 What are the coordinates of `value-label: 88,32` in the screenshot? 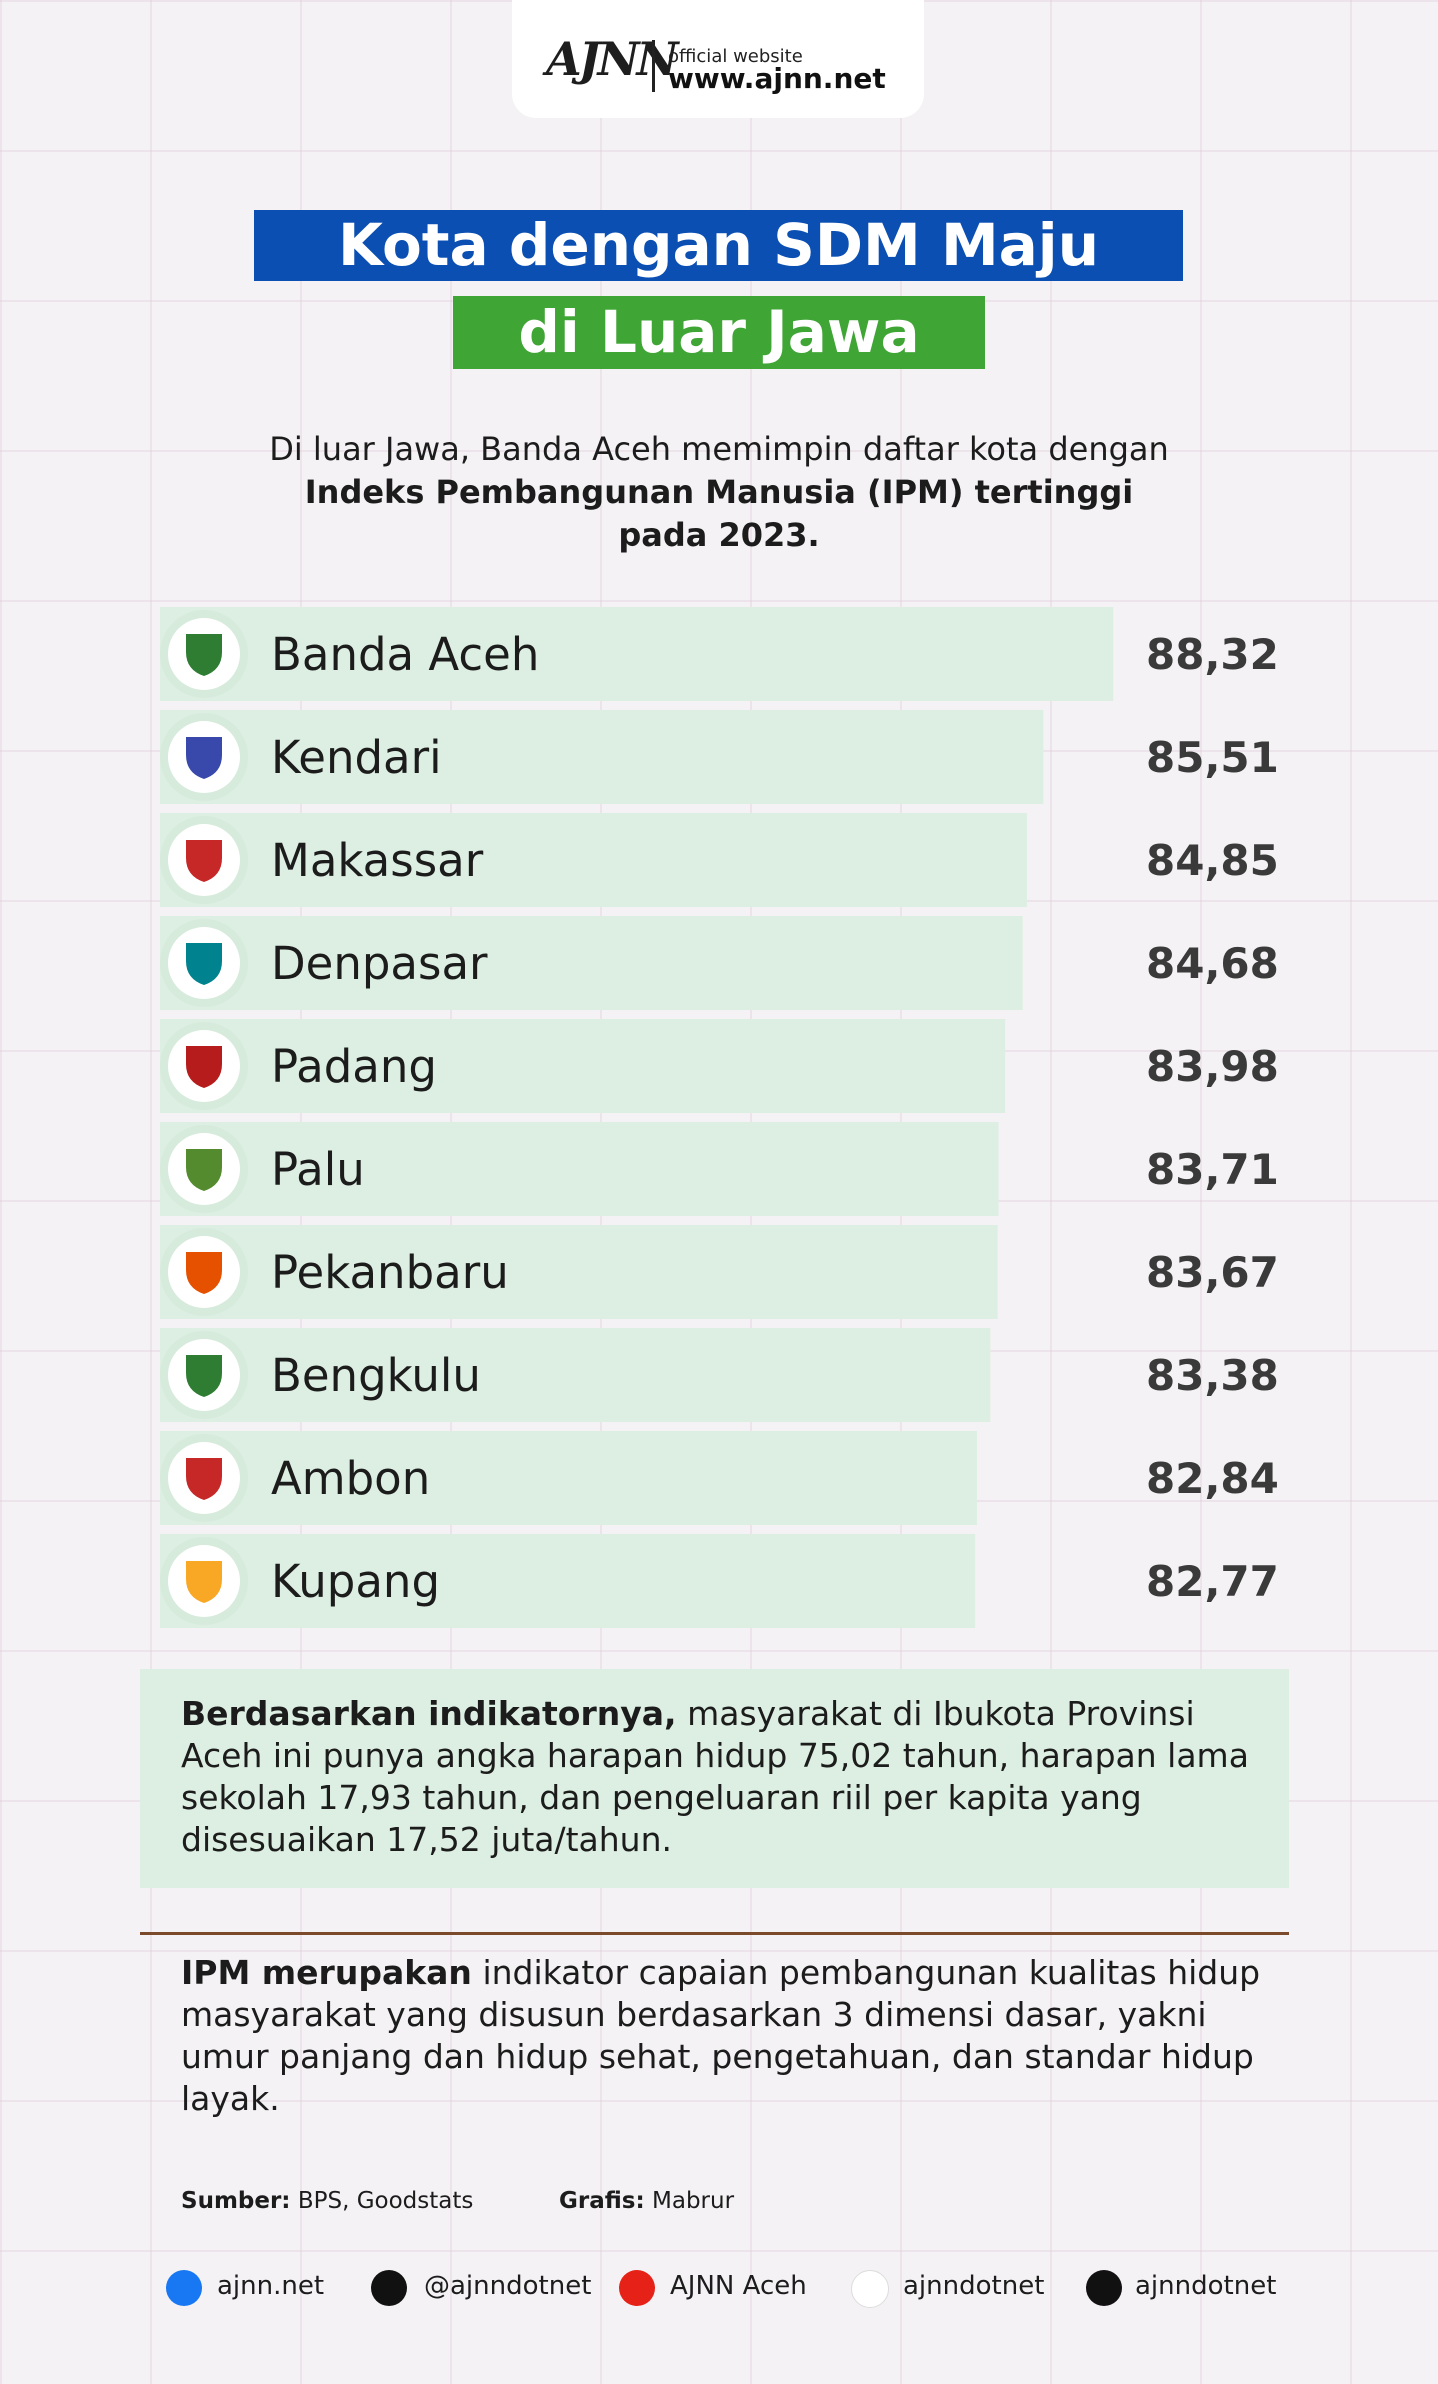 It's located at (1212, 654).